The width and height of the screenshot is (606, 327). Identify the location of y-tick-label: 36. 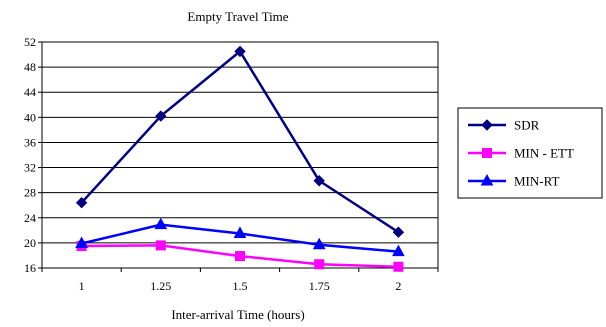
(30, 142).